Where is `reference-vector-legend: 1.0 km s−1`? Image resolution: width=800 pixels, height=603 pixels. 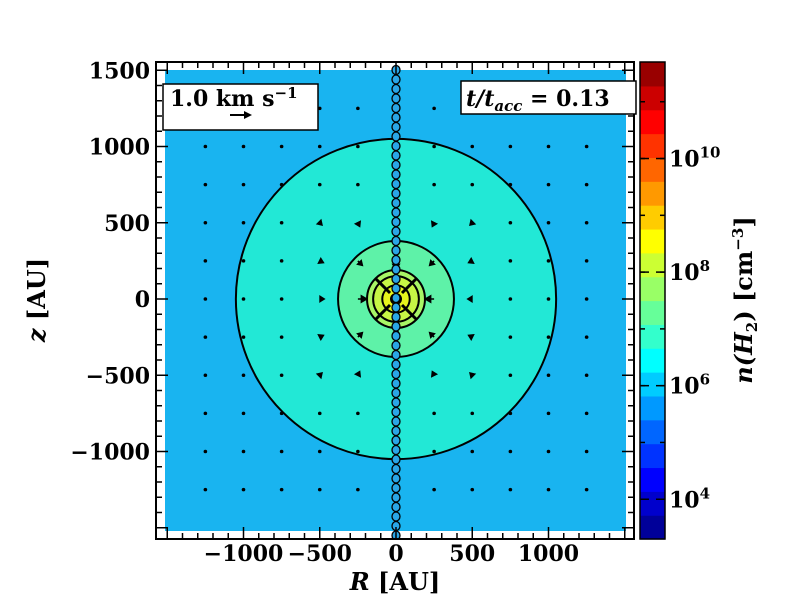
reference-vector-legend: 1.0 km s−1 is located at coordinates (240, 107).